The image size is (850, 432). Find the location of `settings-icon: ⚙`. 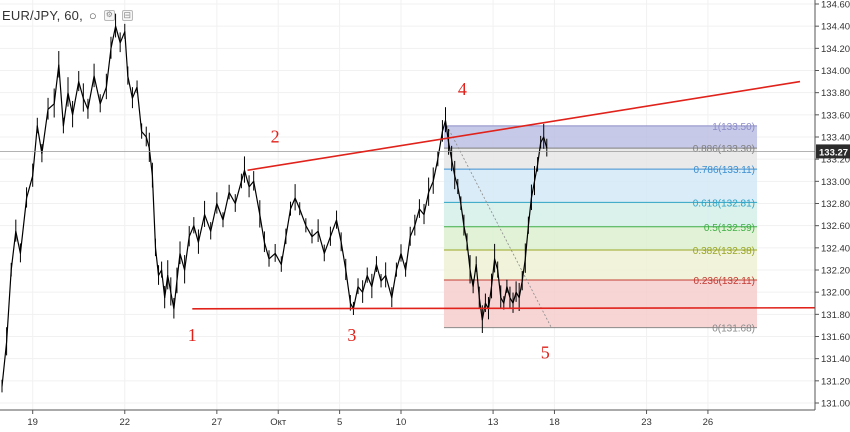

settings-icon: ⚙ is located at coordinates (109, 15).